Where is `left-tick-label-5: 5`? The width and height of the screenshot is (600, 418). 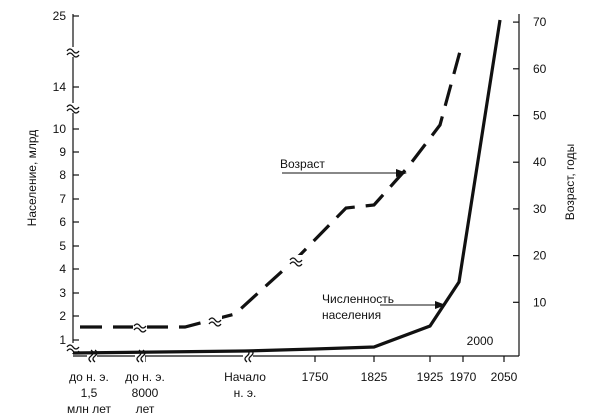 left-tick-label-5: 5 is located at coordinates (62, 246).